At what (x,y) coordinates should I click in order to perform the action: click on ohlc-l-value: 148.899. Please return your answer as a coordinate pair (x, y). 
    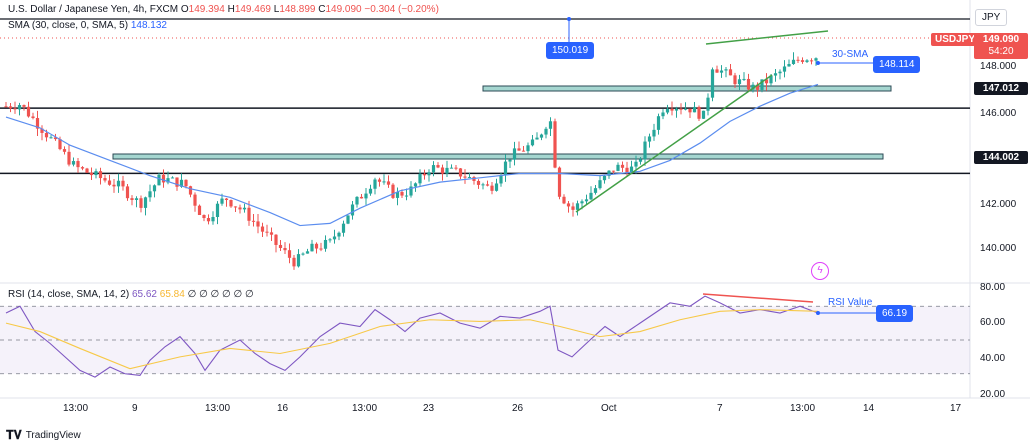
    Looking at the image, I should click on (297, 9).